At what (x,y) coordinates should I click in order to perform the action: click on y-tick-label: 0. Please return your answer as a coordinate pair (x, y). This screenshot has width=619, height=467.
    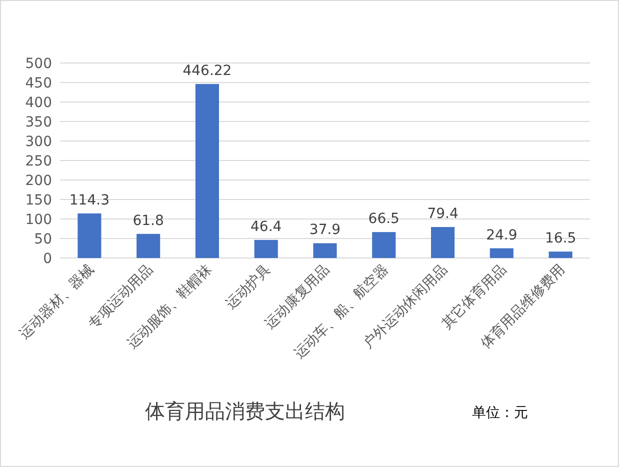
    Looking at the image, I should click on (47, 259).